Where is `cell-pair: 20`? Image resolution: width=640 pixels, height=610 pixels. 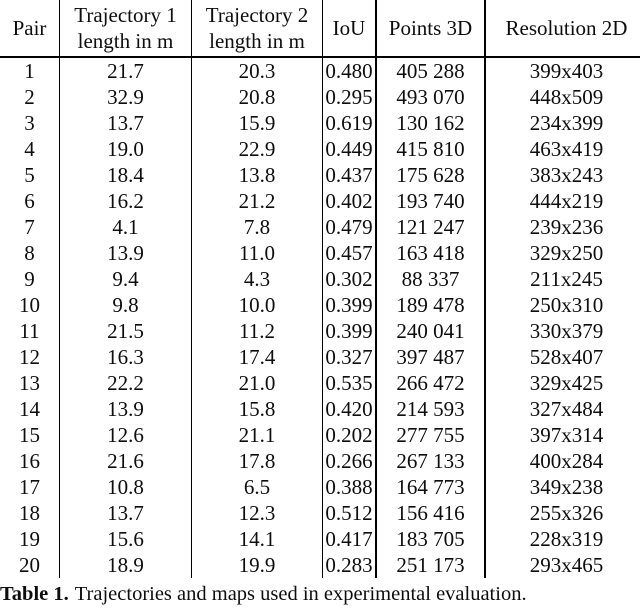 cell-pair: 20 is located at coordinates (30, 565).